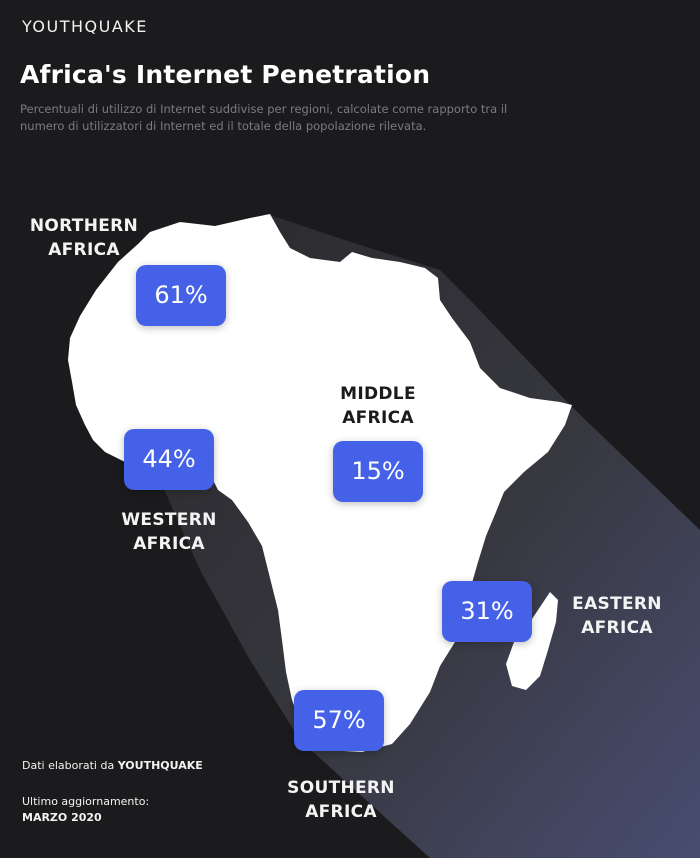 The height and width of the screenshot is (858, 700). What do you see at coordinates (617, 616) in the screenshot?
I see `region-label-eastern: EASTERN AFRICA` at bounding box center [617, 616].